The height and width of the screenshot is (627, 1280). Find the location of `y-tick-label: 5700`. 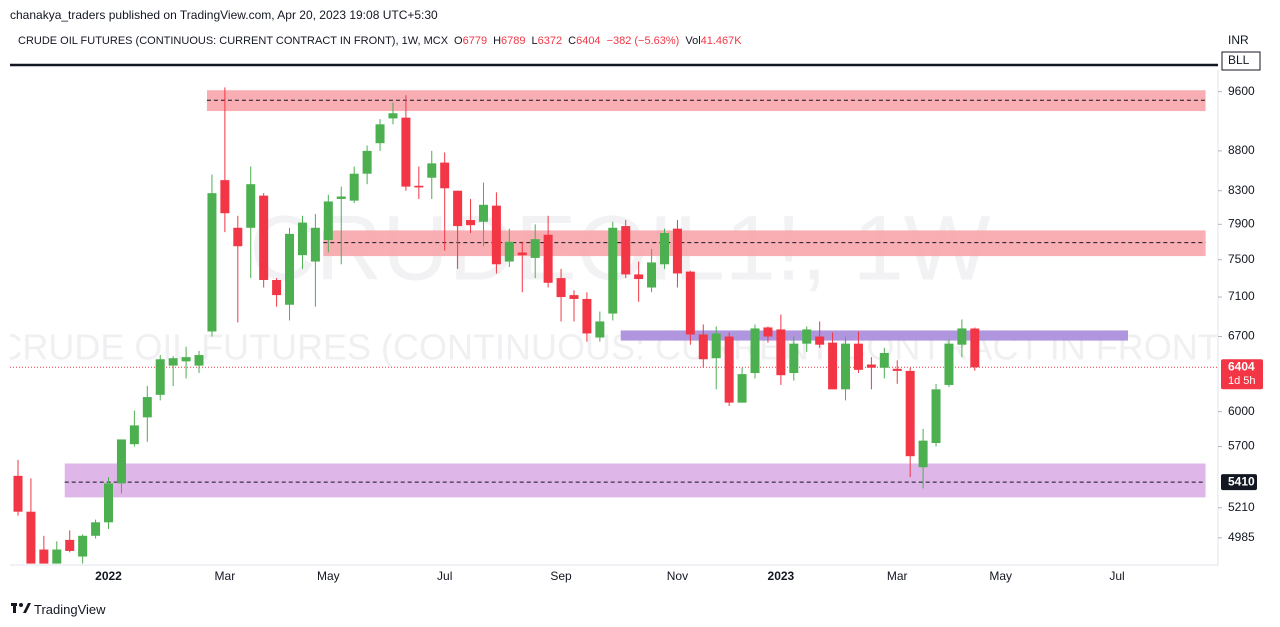

y-tick-label: 5700 is located at coordinates (1241, 446).